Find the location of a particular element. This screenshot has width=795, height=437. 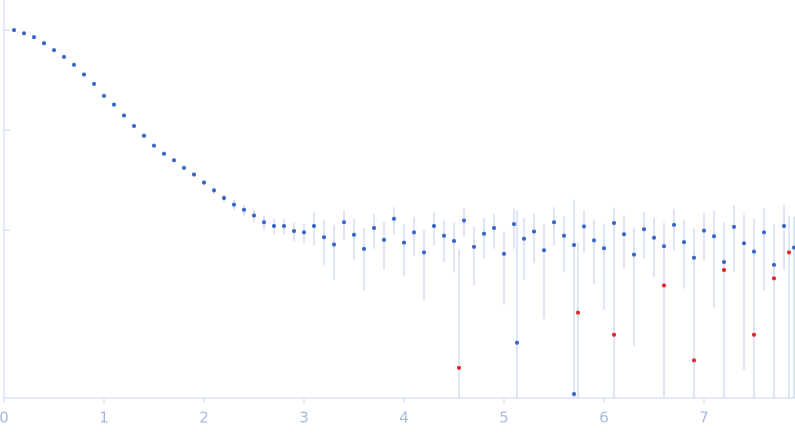

x-tick-label: 0 is located at coordinates (4, 418).